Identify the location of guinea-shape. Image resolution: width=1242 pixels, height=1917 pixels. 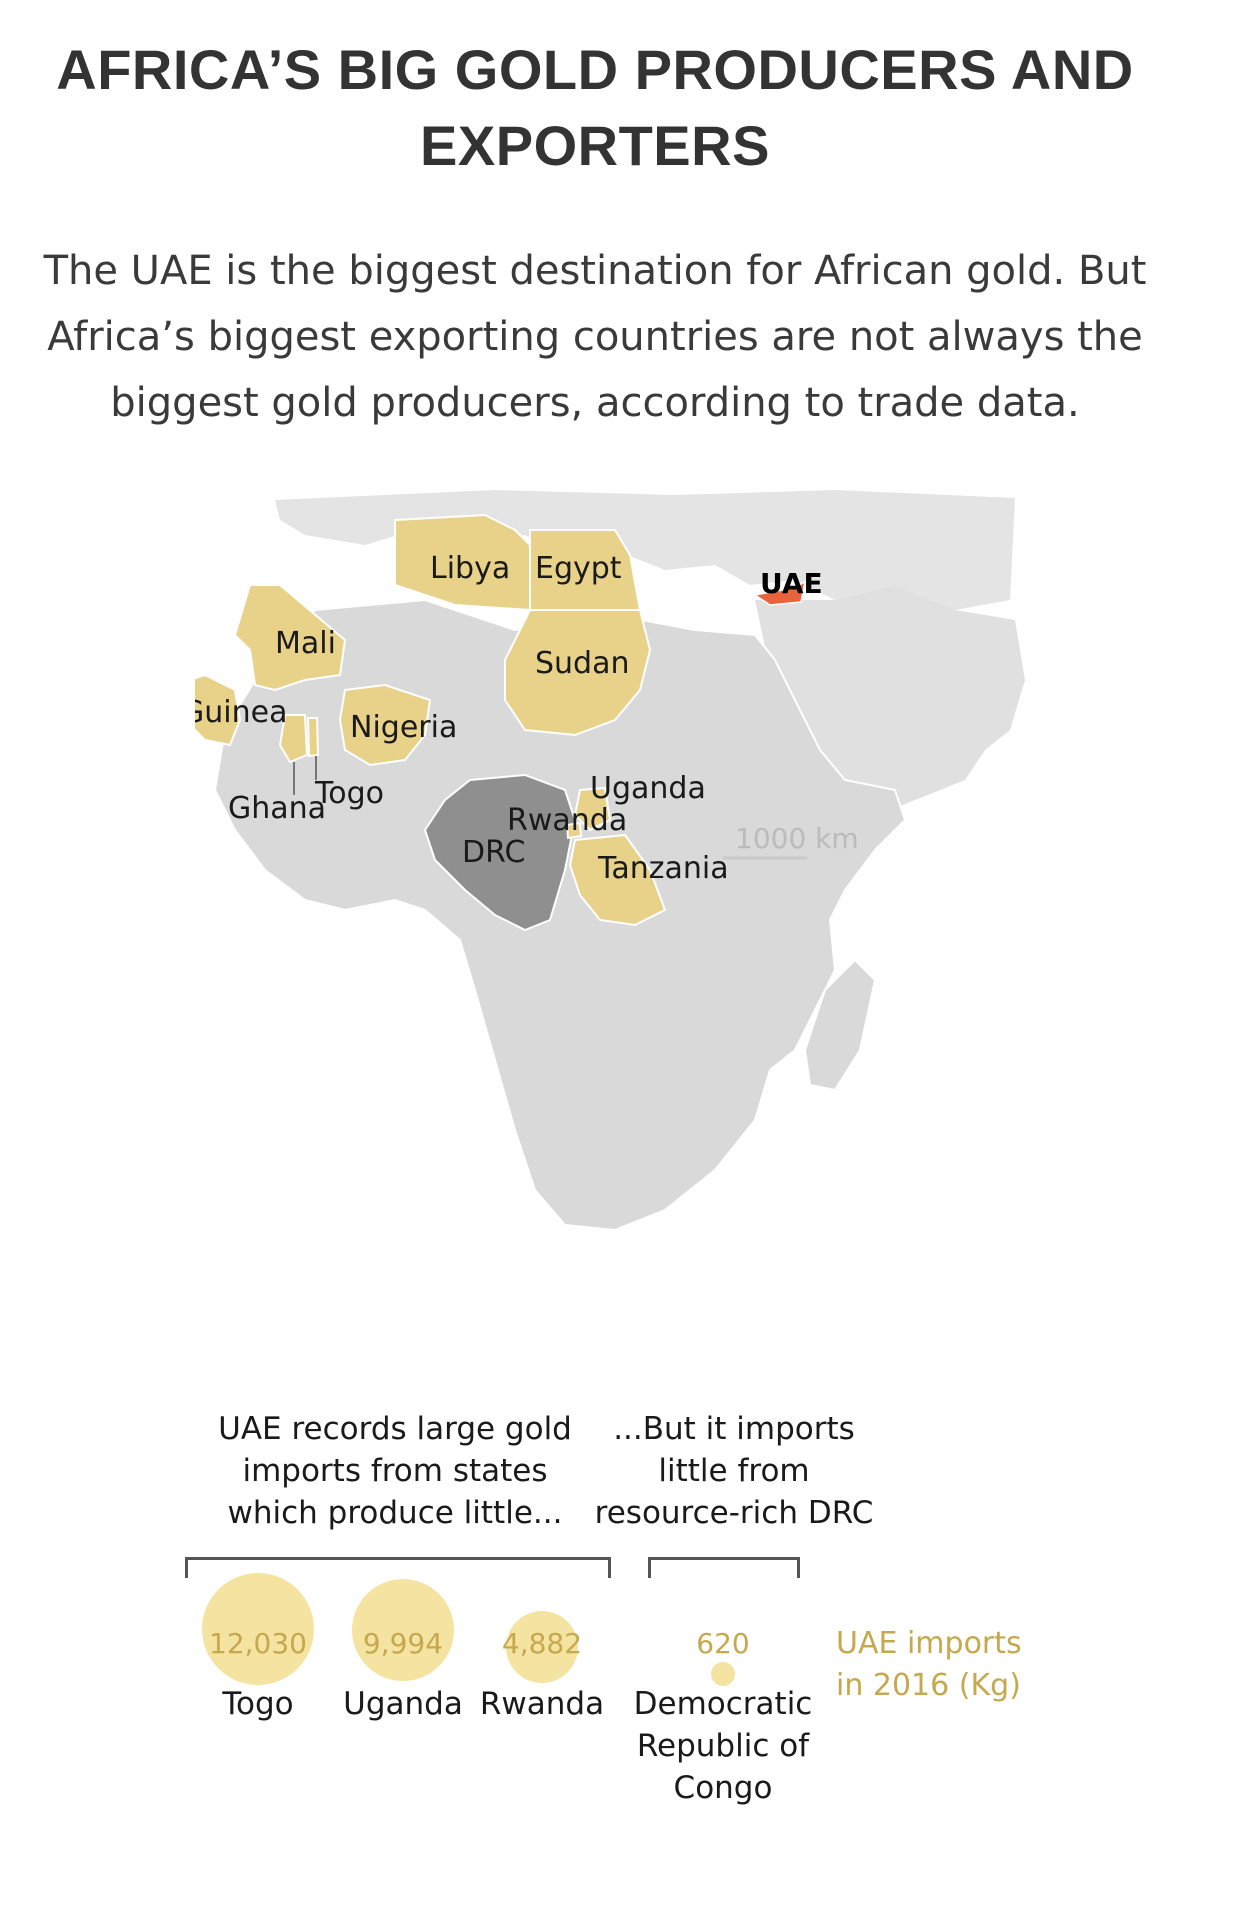
(218, 710).